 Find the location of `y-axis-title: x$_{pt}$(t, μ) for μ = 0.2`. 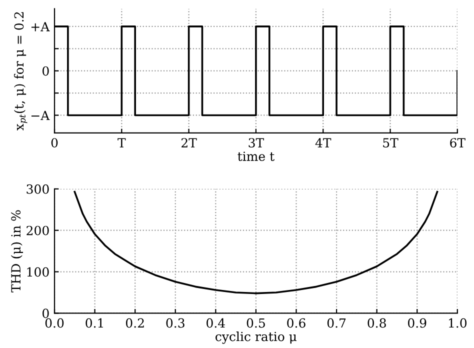

y-axis-title: x$_{pt}$(t, μ) for μ = 0.2 is located at coordinates (21, 71).